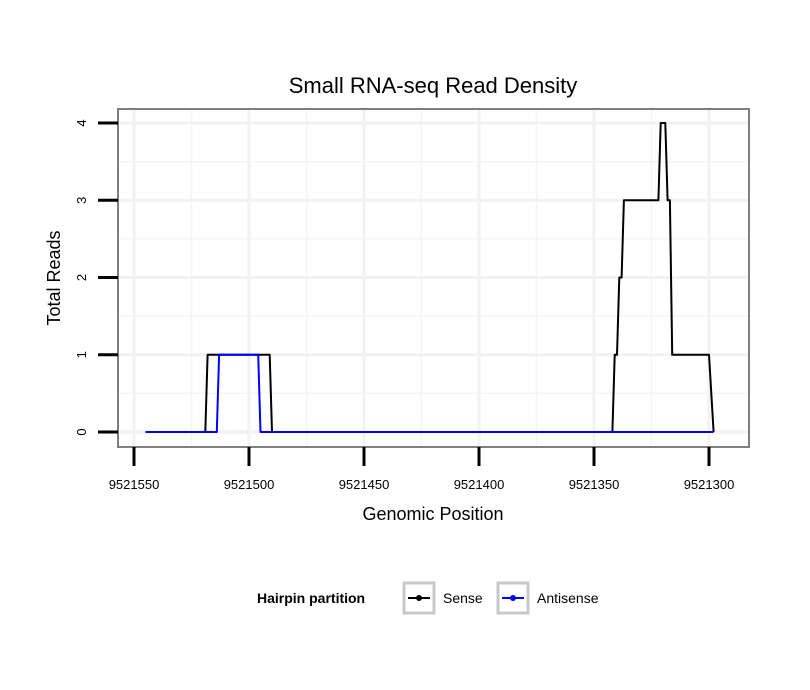 The width and height of the screenshot is (810, 690). What do you see at coordinates (54, 277) in the screenshot?
I see `y-axis-label: Total Reads` at bounding box center [54, 277].